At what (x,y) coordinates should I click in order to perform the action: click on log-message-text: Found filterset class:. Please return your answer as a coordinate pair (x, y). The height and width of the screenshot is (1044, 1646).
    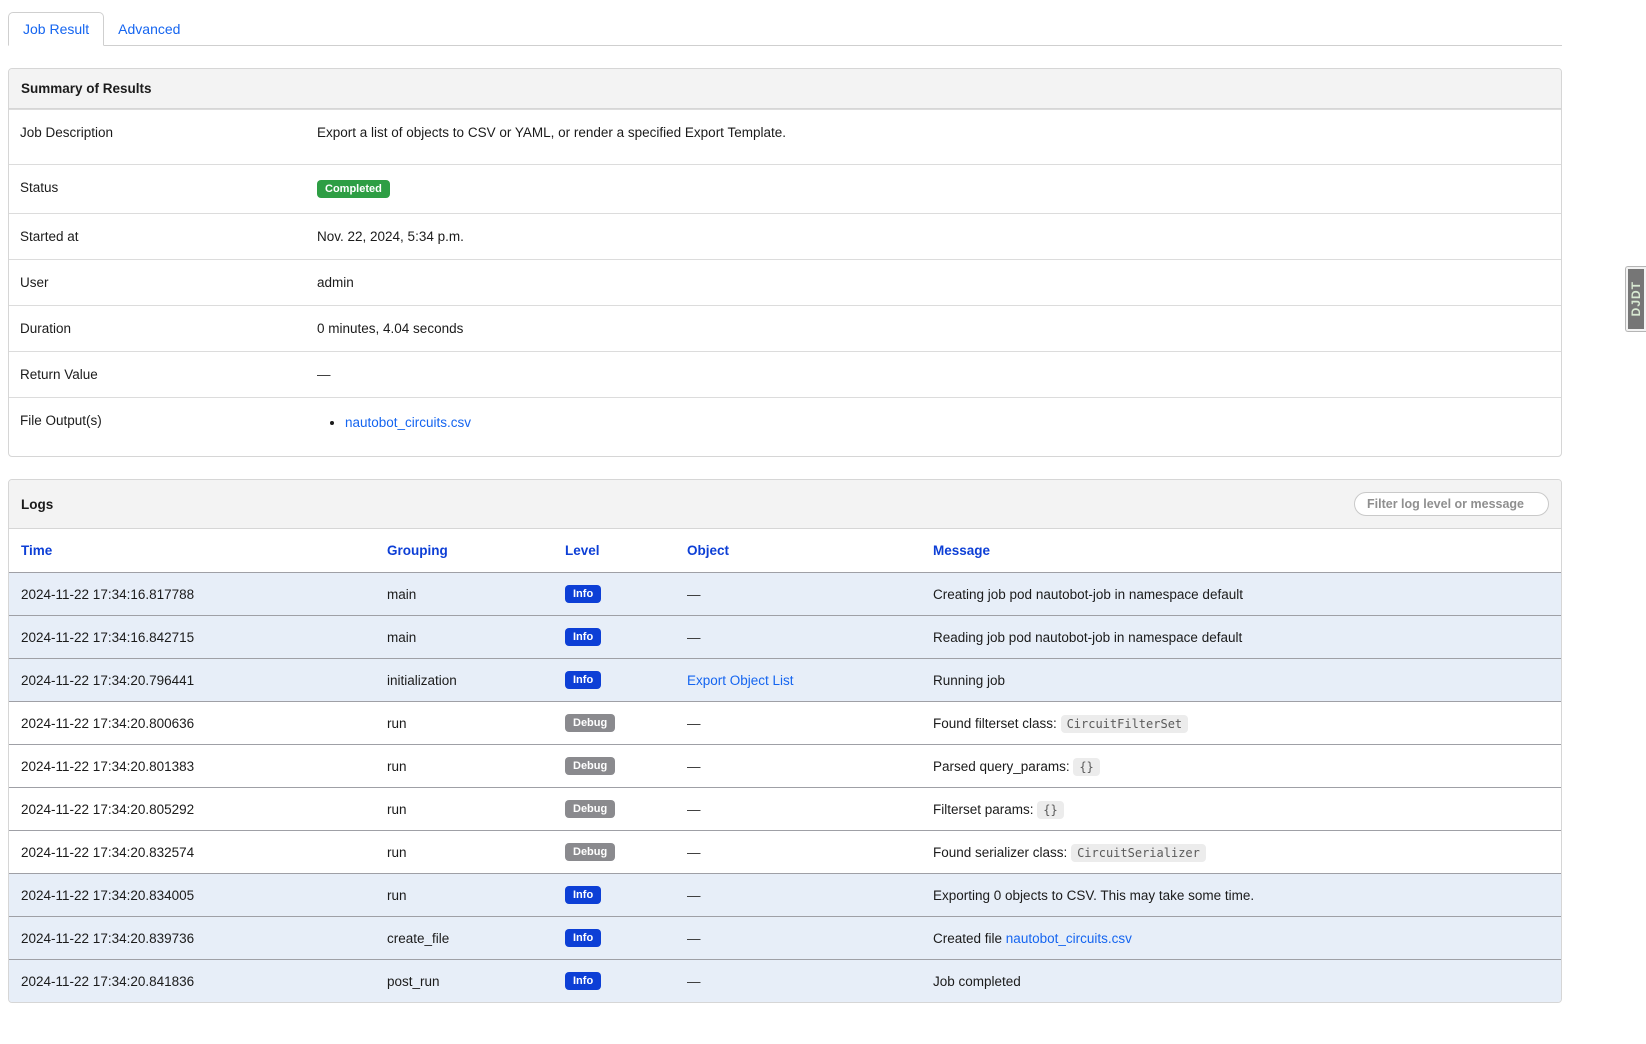
    Looking at the image, I should click on (997, 723).